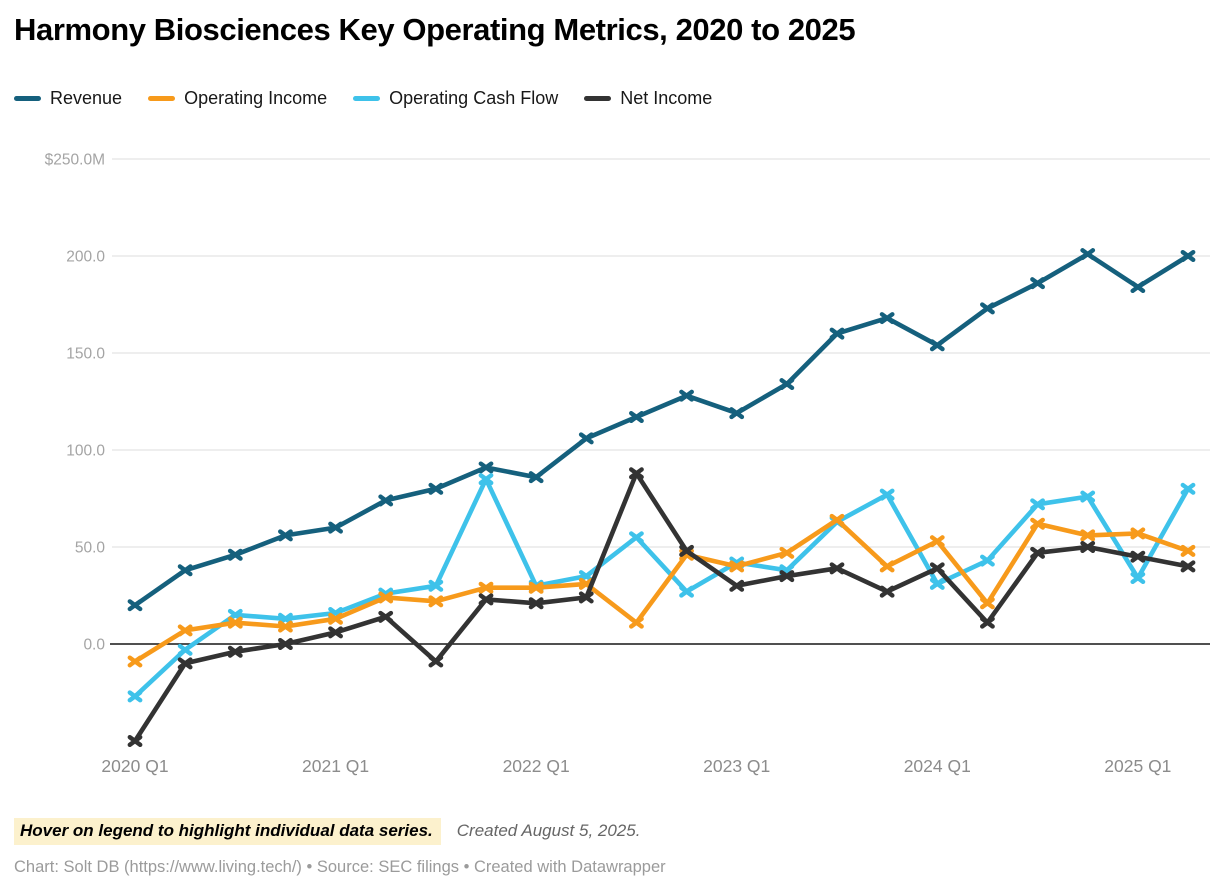 Image resolution: width=1220 pixels, height=894 pixels. I want to click on legend-item-revenue: Revenue, so click(68, 98).